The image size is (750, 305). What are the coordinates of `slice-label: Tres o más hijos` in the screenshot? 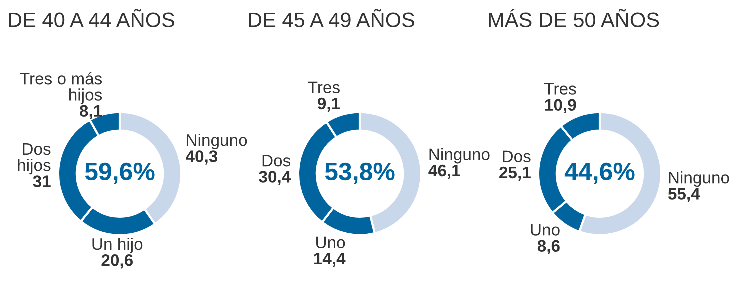 It's located at (61, 88).